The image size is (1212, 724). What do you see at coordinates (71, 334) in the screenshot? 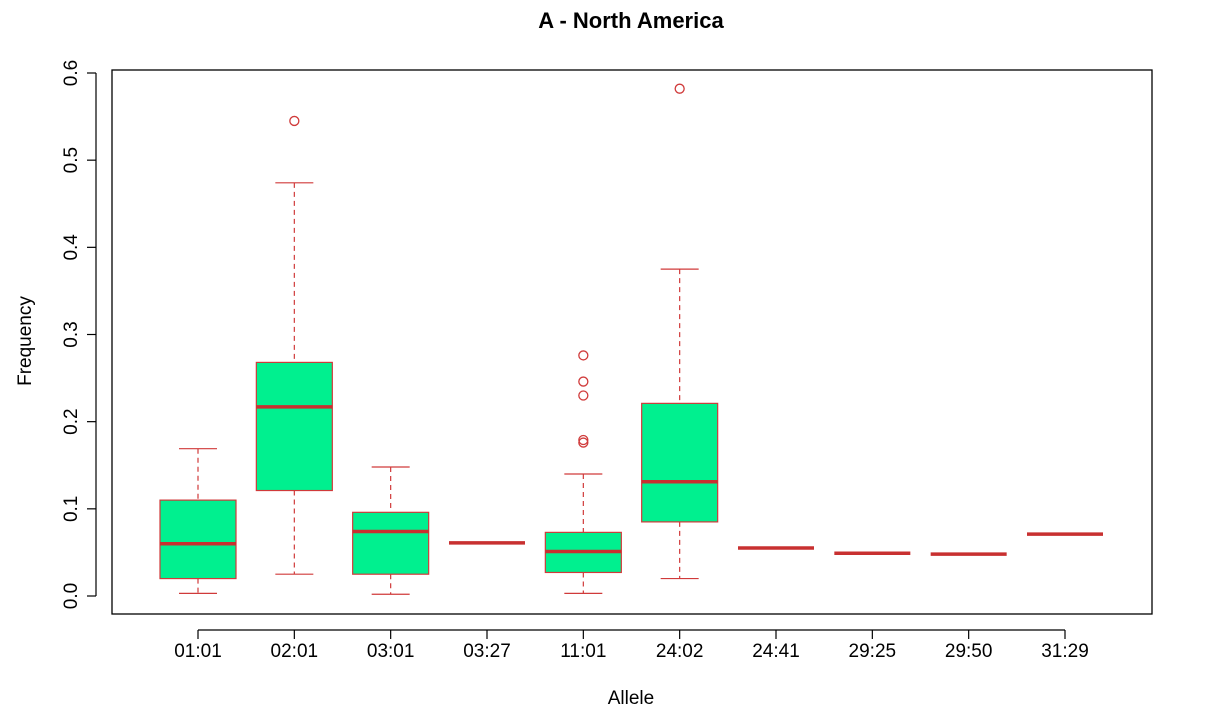
I see `y-tick-label: 0.3` at bounding box center [71, 334].